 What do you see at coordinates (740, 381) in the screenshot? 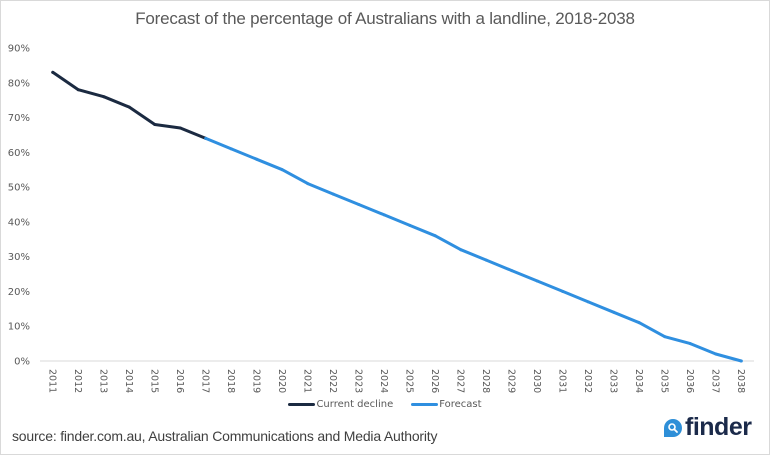
I see `x-tick-label: 2038` at bounding box center [740, 381].